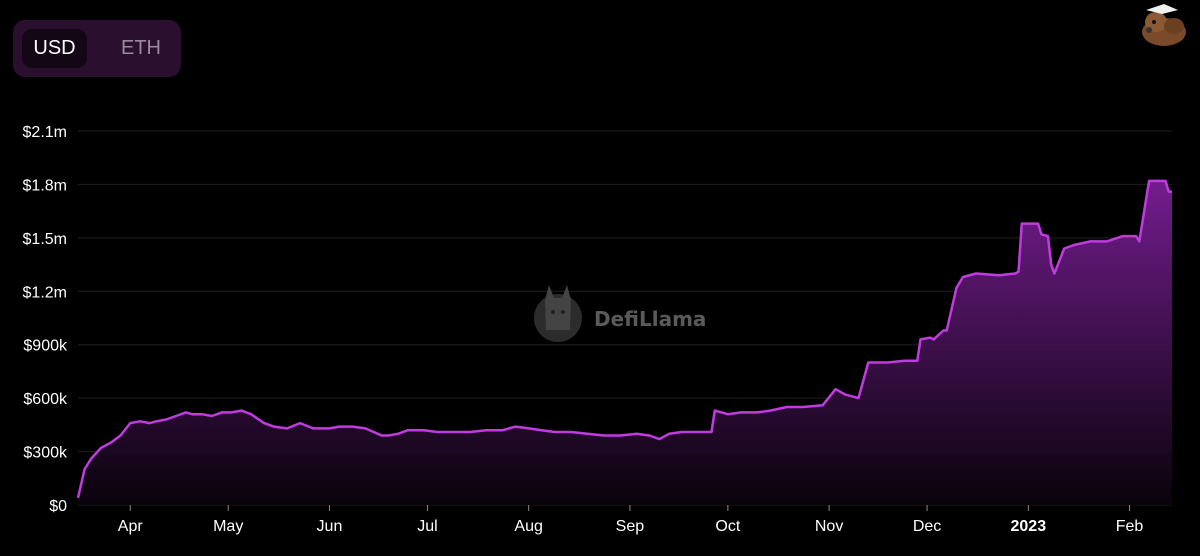 Image resolution: width=1200 pixels, height=556 pixels. Describe the element at coordinates (727, 526) in the screenshot. I see `x-tick-label: Oct` at that location.